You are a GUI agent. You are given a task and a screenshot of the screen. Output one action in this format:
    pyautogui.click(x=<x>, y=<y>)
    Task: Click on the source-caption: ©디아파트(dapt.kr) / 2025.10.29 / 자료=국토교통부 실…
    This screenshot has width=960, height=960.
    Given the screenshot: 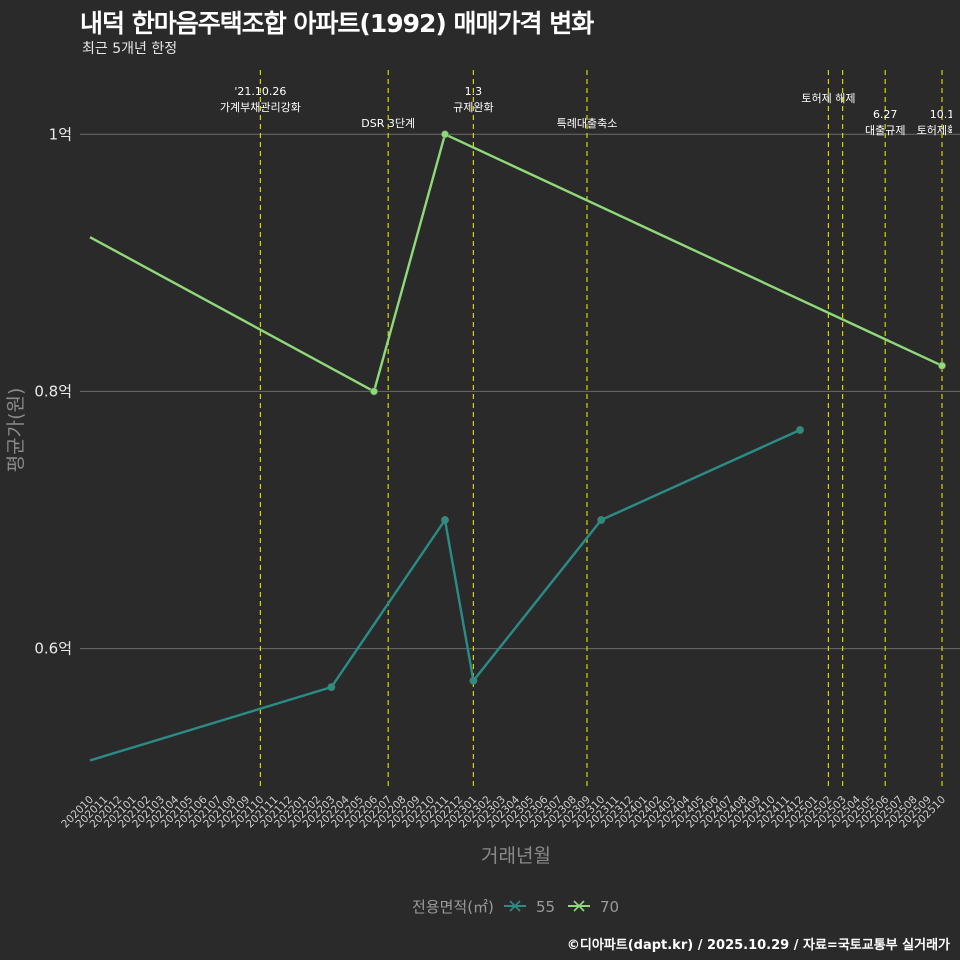 What is the action you would take?
    pyautogui.click(x=758, y=945)
    